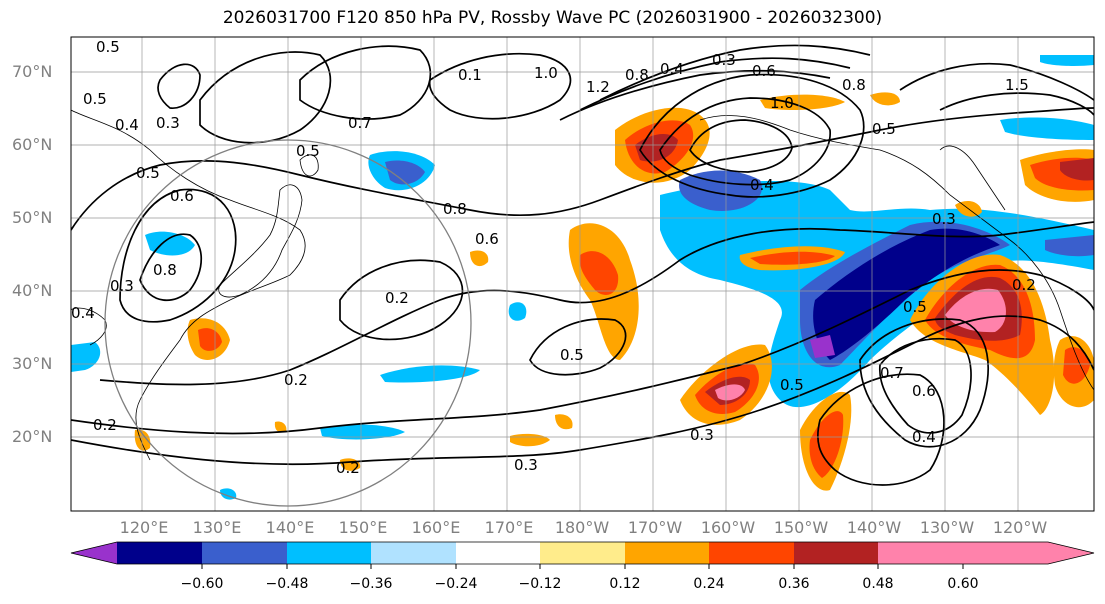 The image size is (1105, 604). I want to click on lat-label: 70°N, so click(32, 71).